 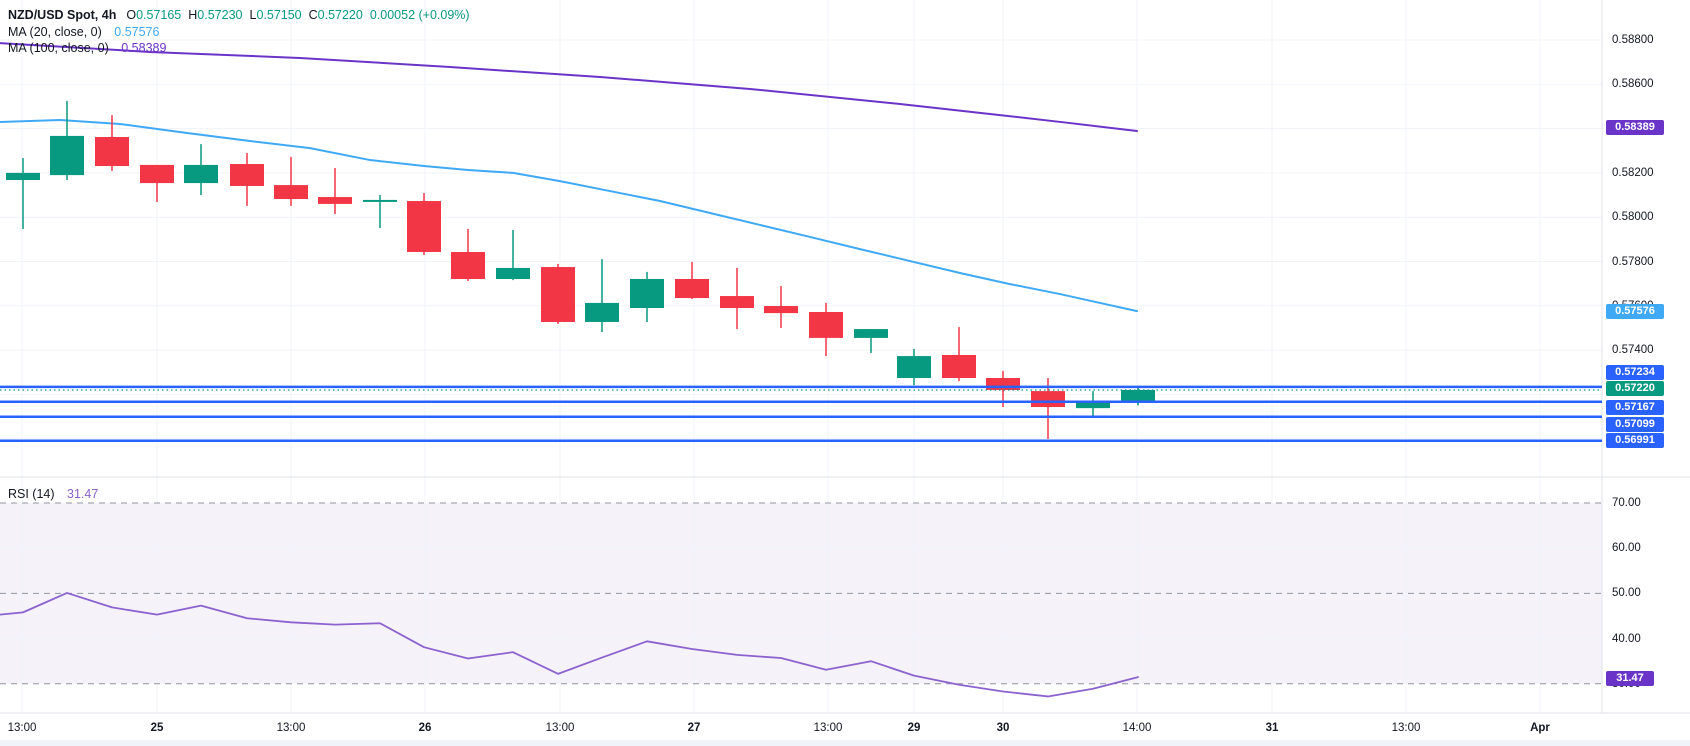 I want to click on ma100-legend: MA (100, close, 0) 0.58389, so click(x=87, y=48).